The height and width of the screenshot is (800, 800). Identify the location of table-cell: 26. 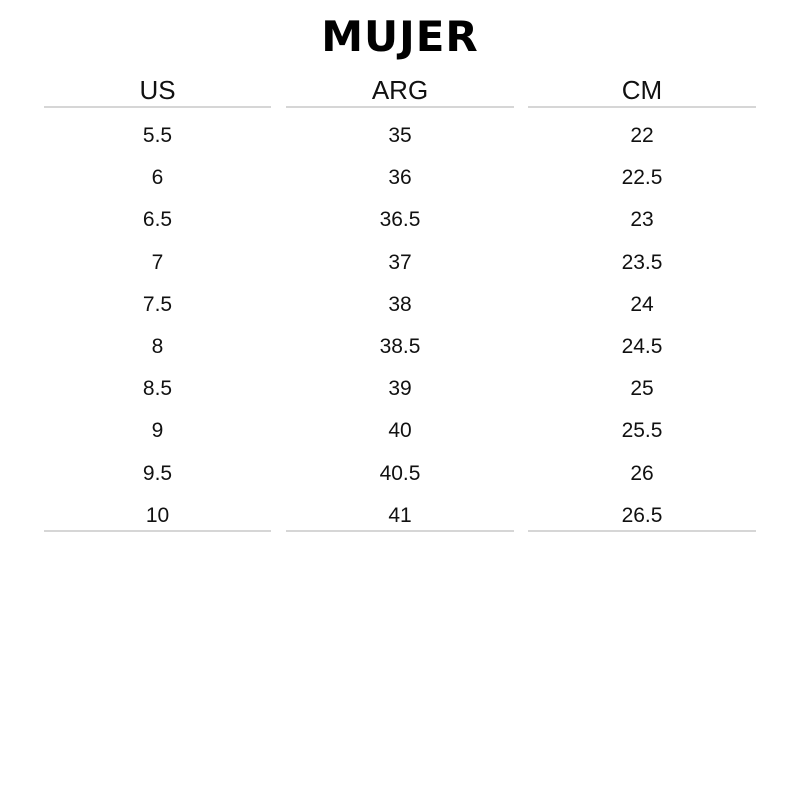
(642, 473).